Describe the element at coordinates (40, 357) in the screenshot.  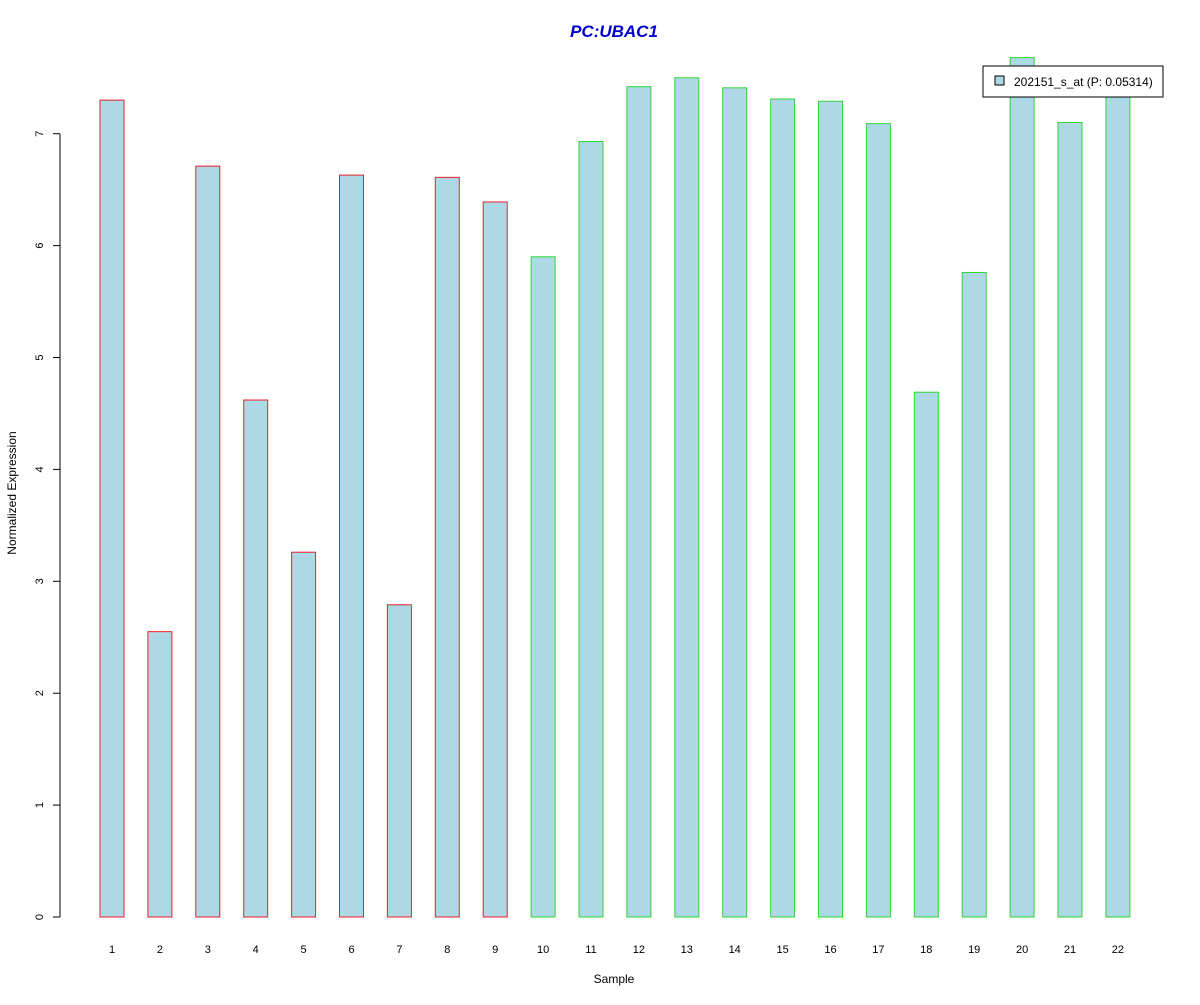
I see `y-tick-label: 5` at that location.